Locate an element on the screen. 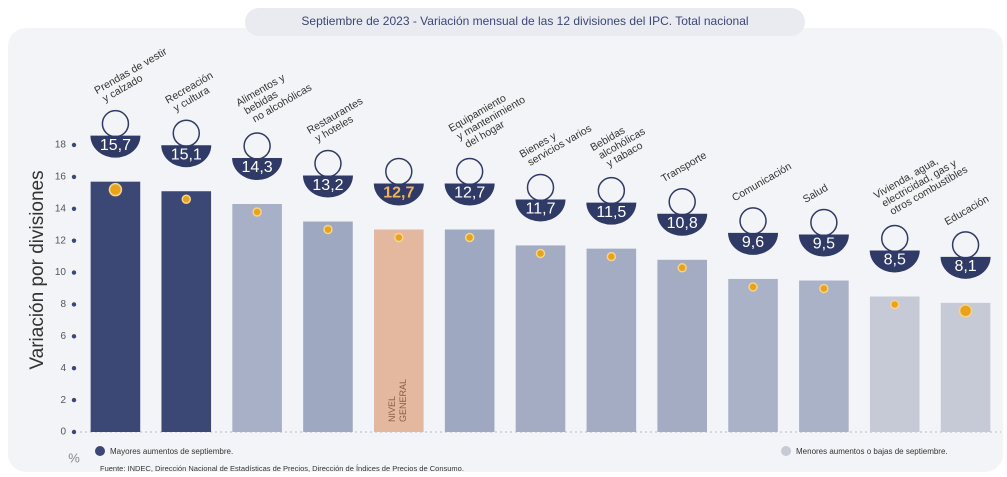 This screenshot has width=1007, height=477. y-tick-label: 10 is located at coordinates (61, 272).